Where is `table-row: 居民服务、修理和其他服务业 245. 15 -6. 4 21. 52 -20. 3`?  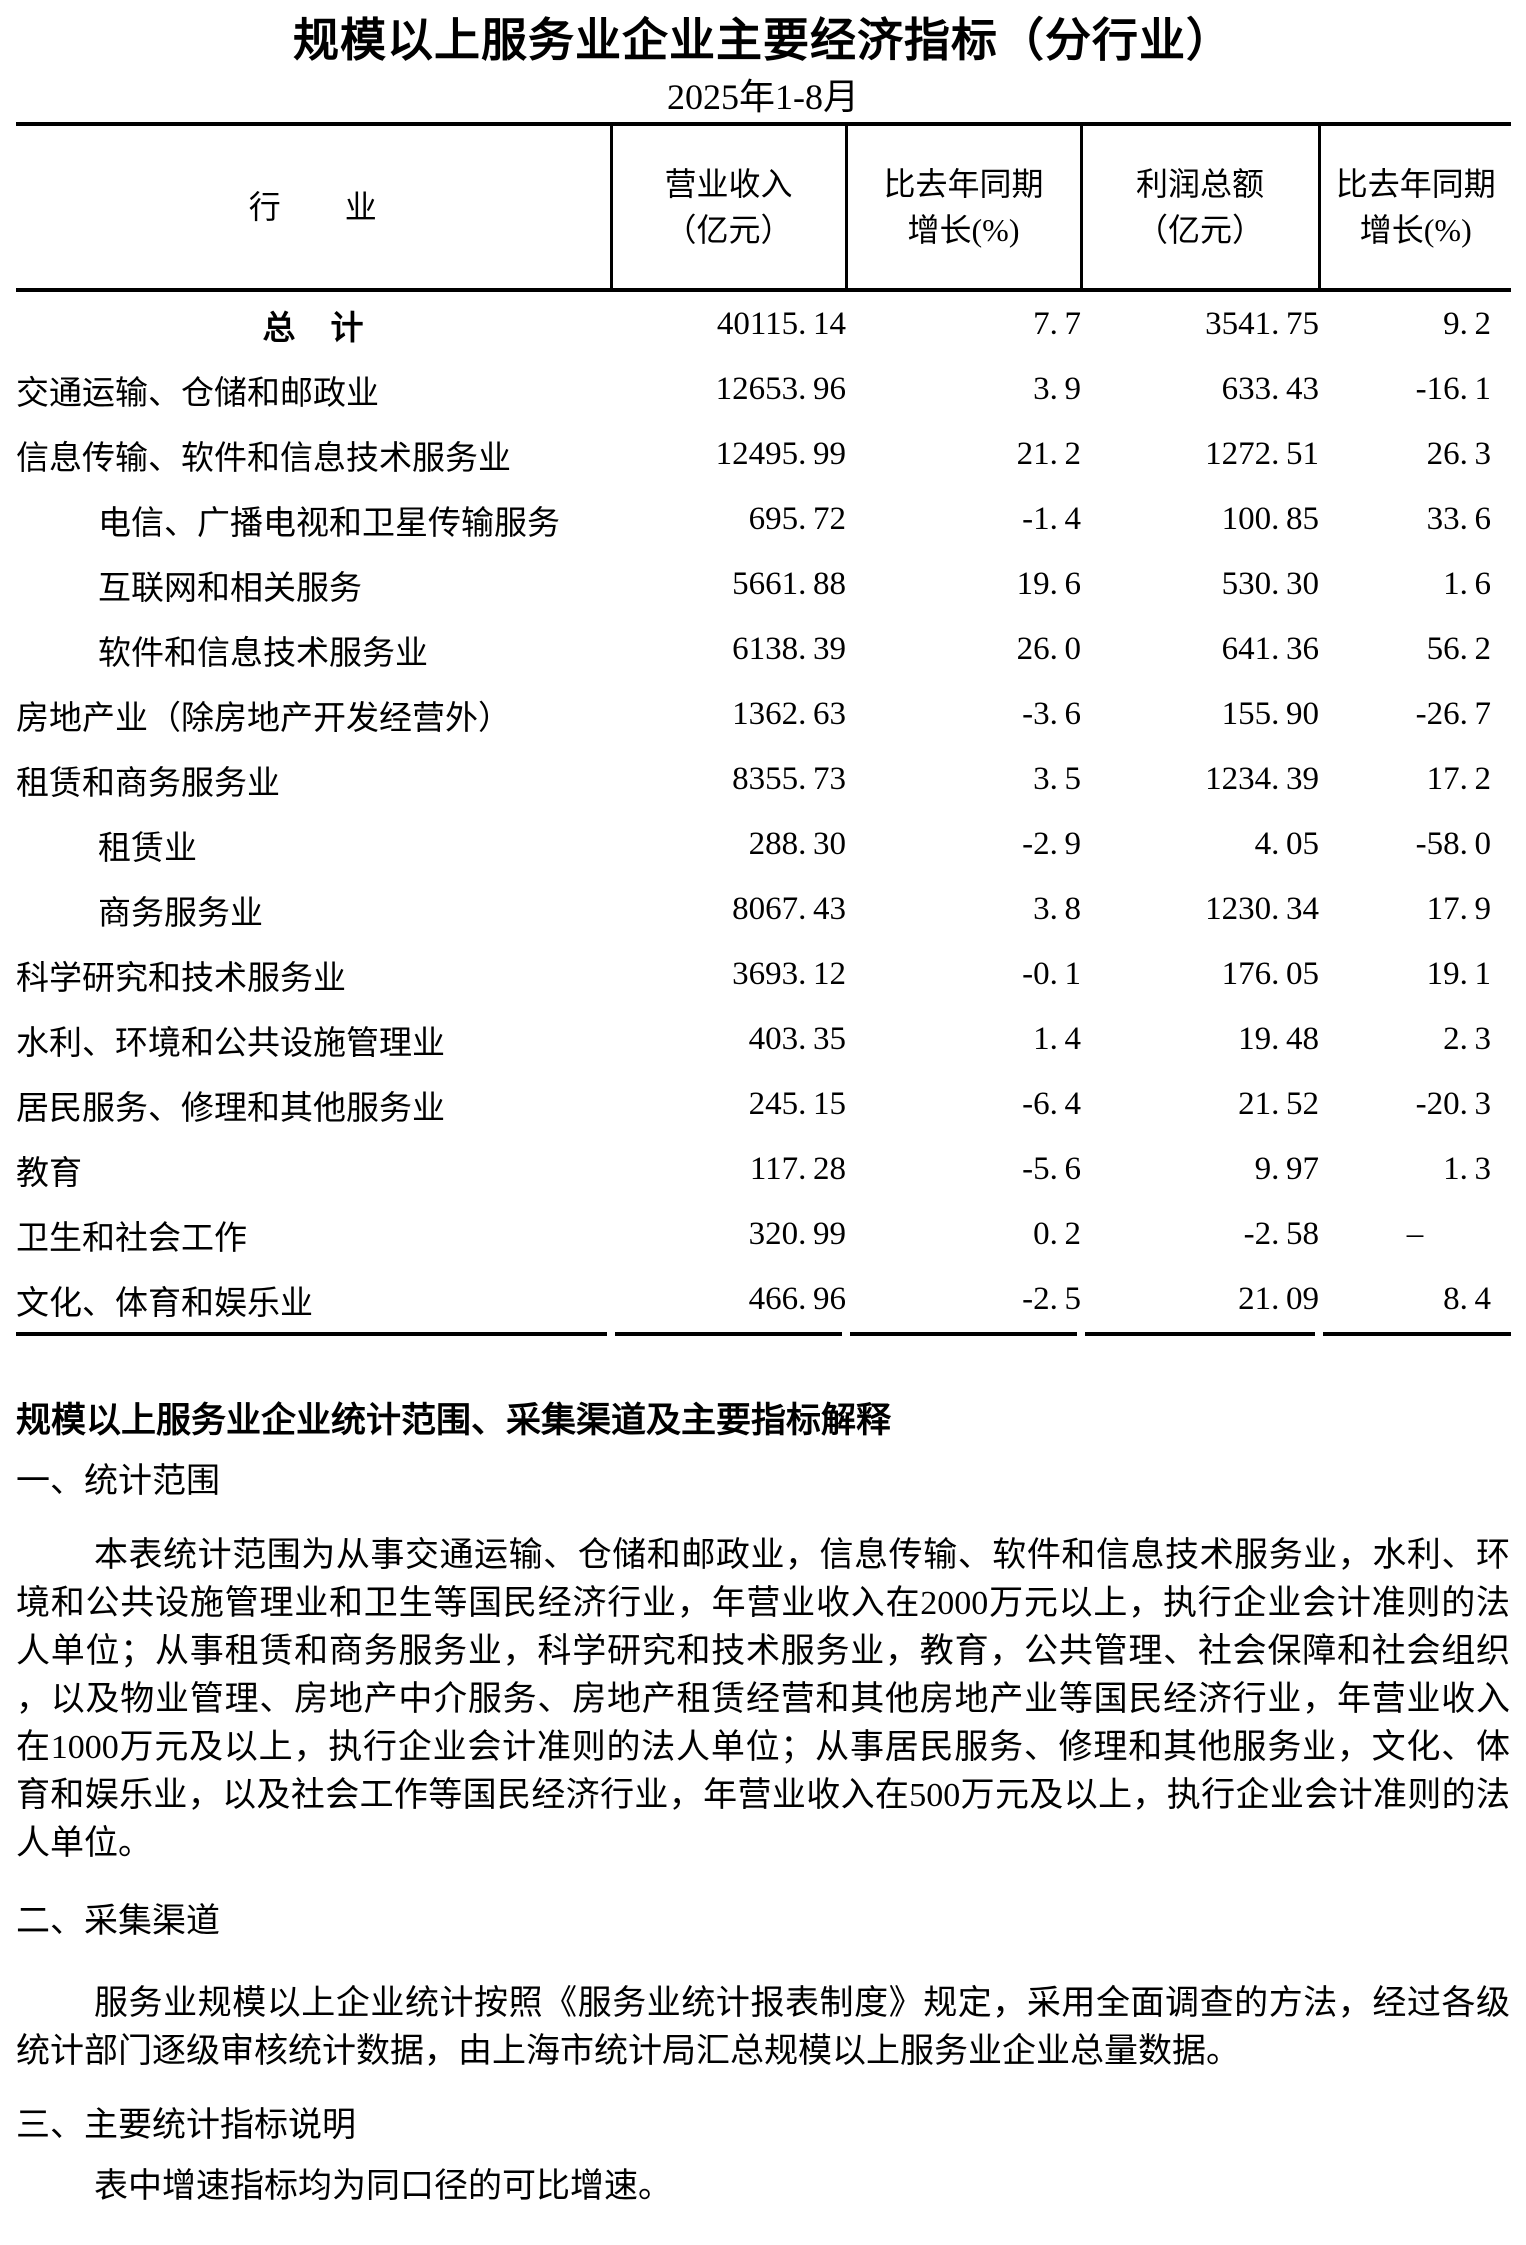 table-row: 居民服务、修理和其他服务业 245. 15 -6. 4 21. 52 -20. 3 is located at coordinates (763, 1104).